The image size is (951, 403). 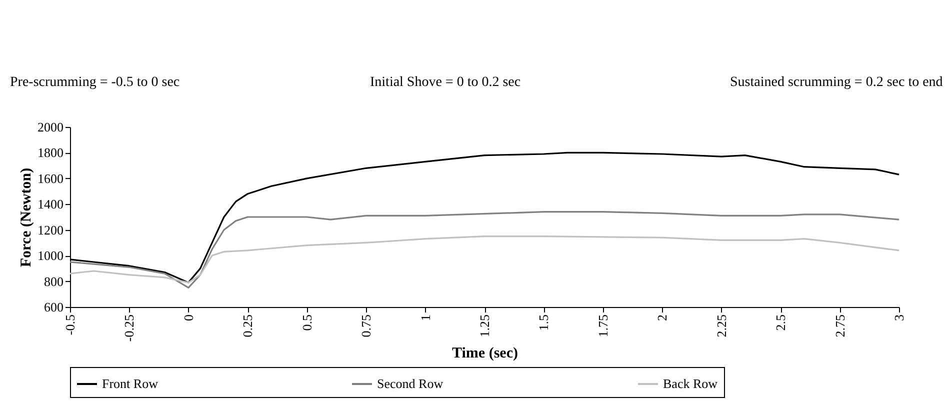 What do you see at coordinates (721, 326) in the screenshot?
I see `x-tick-label: 2.25` at bounding box center [721, 326].